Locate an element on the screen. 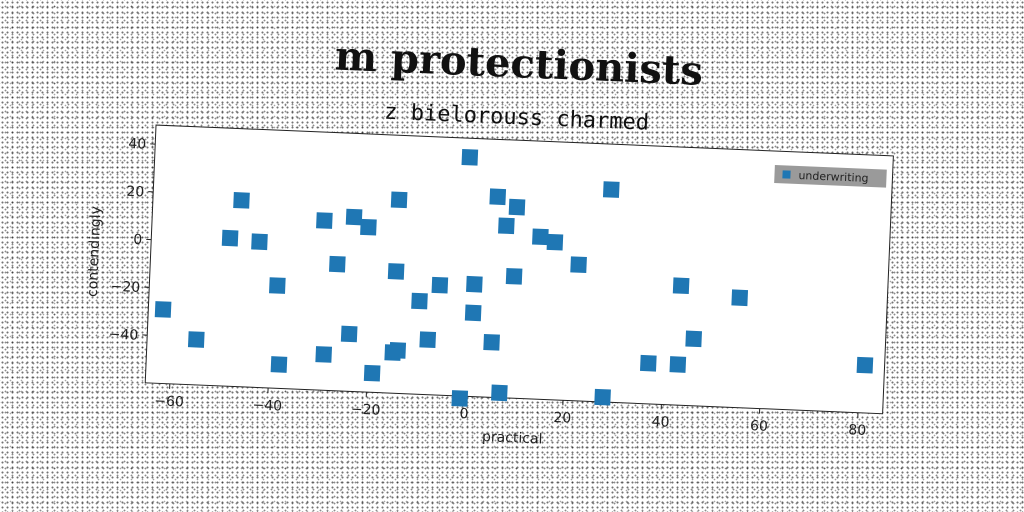  x-tick-label: −40 is located at coordinates (267, 405).